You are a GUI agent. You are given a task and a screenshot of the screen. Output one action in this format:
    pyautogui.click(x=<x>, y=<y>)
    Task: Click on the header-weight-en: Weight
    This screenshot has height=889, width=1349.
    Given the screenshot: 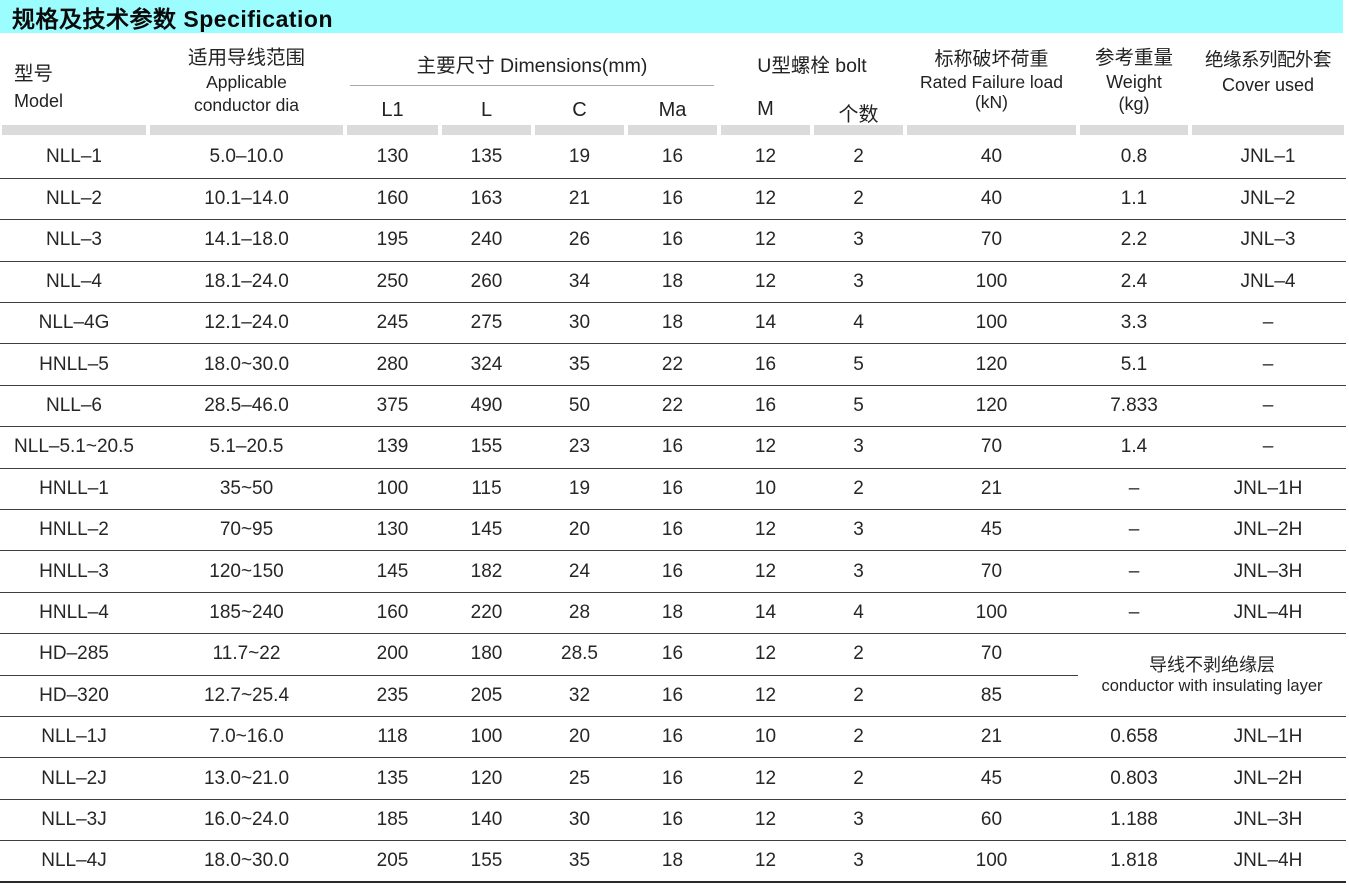 What is the action you would take?
    pyautogui.click(x=1134, y=81)
    